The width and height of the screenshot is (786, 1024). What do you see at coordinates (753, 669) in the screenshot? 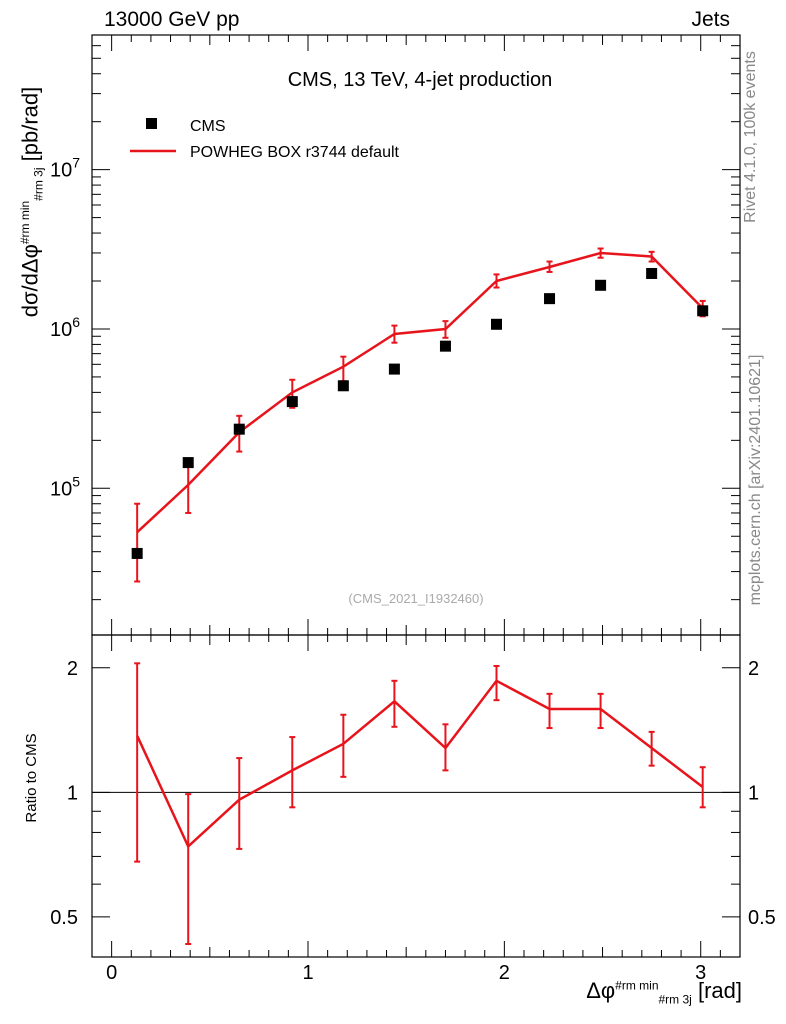
I see `y-tick-label-right: 2` at bounding box center [753, 669].